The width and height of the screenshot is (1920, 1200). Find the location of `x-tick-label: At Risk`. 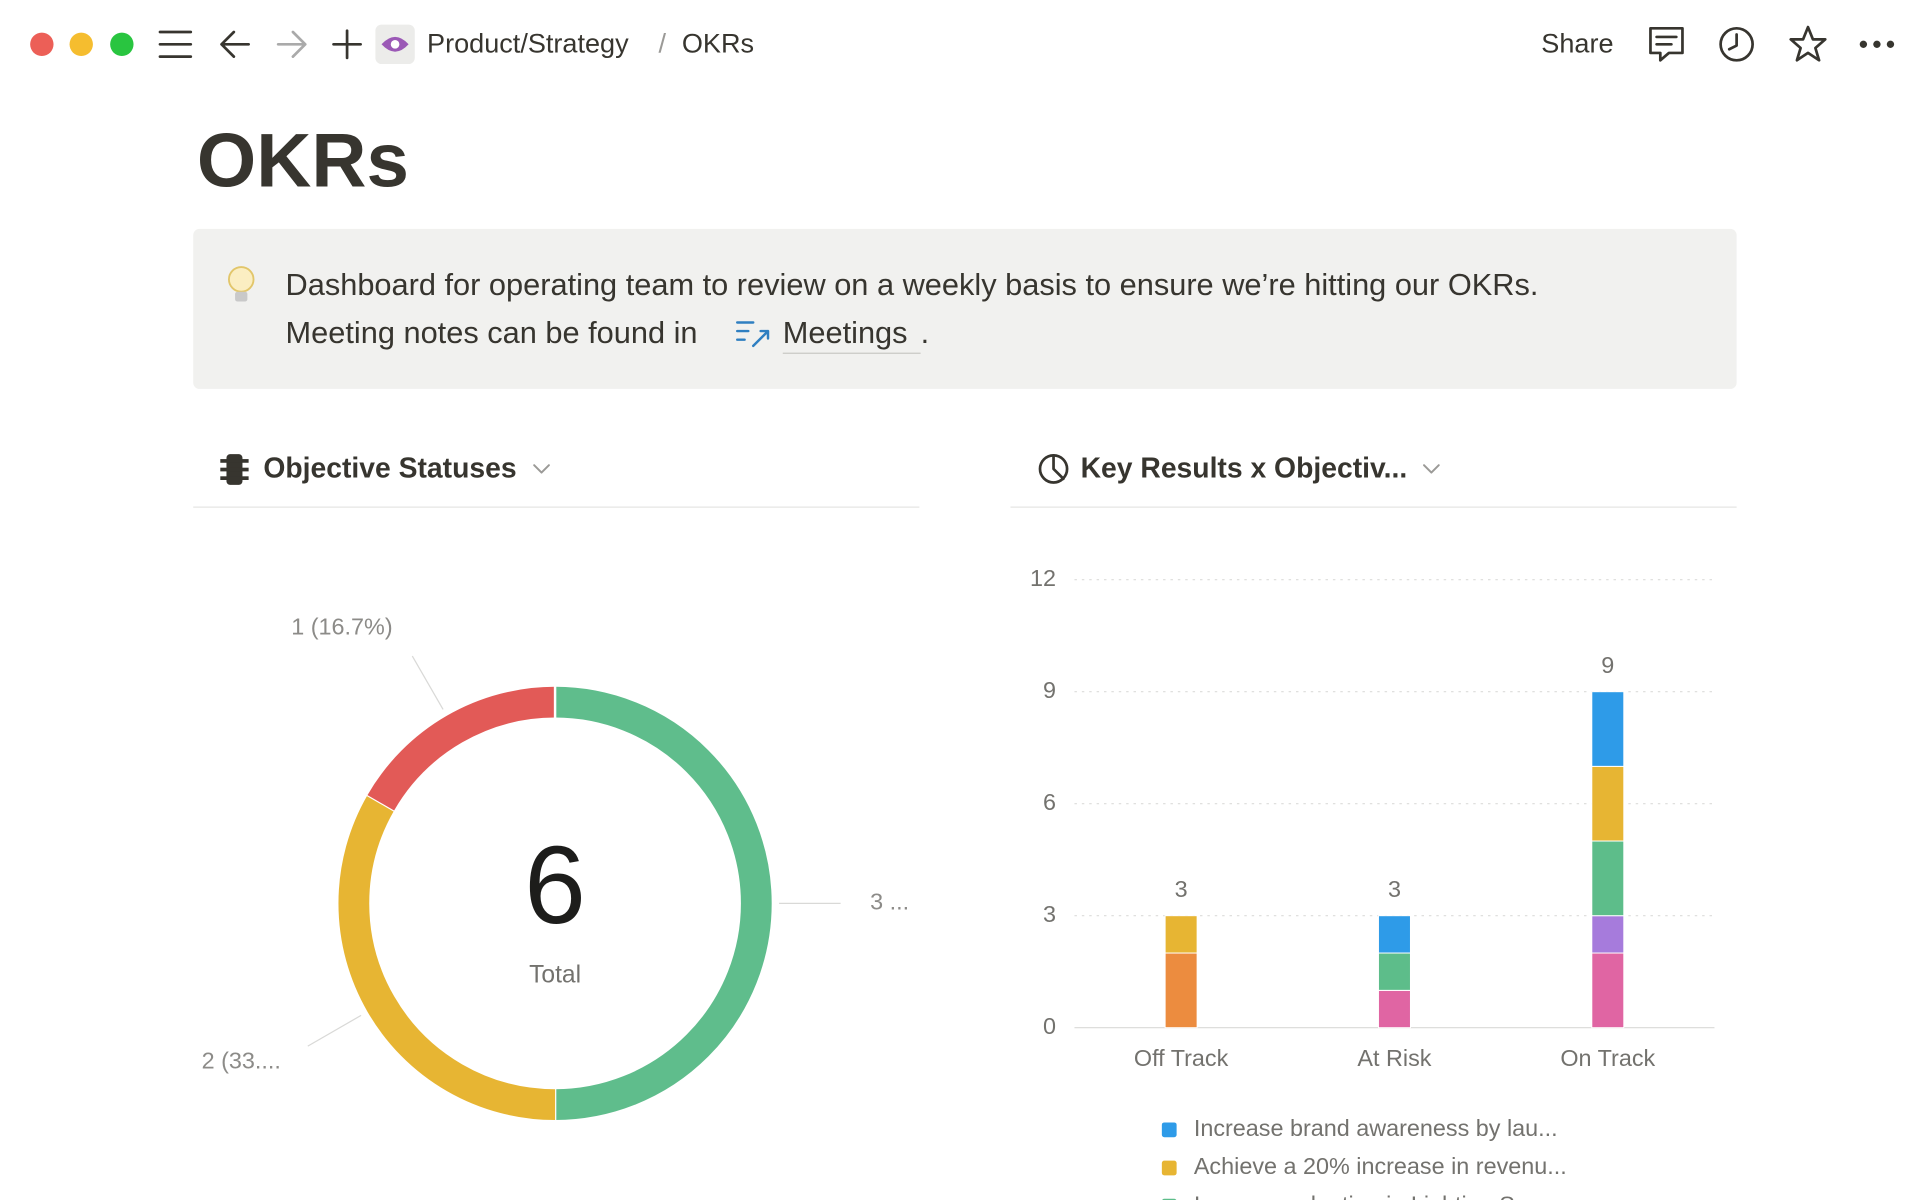

x-tick-label: At Risk is located at coordinates (1394, 1058).